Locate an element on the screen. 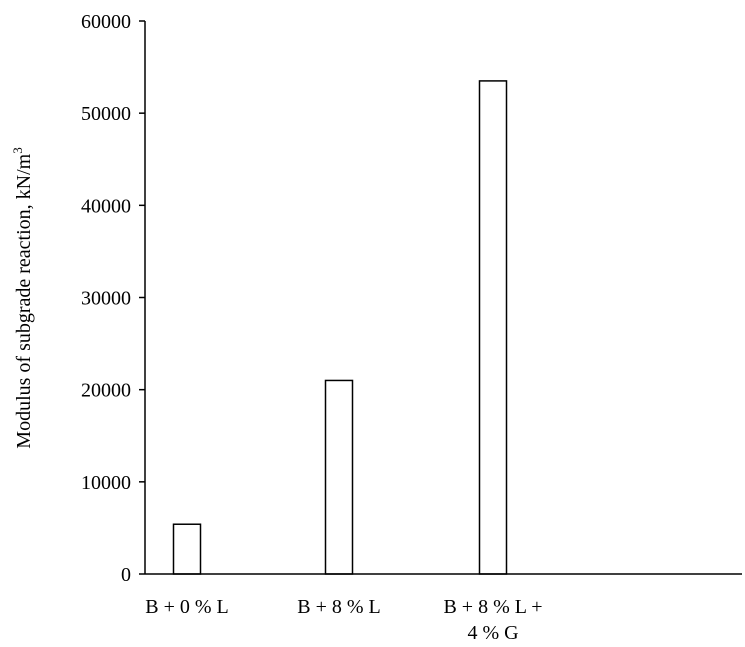 This screenshot has height=647, width=745. y-axis-title: Modulus of subgrade reaction, kN/m3 is located at coordinates (22, 297).